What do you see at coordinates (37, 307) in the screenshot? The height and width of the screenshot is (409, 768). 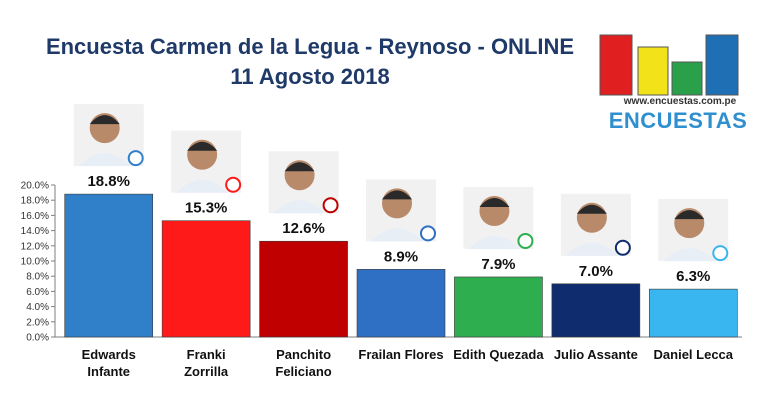 I see `y-tick-label: 4.0%` at bounding box center [37, 307].